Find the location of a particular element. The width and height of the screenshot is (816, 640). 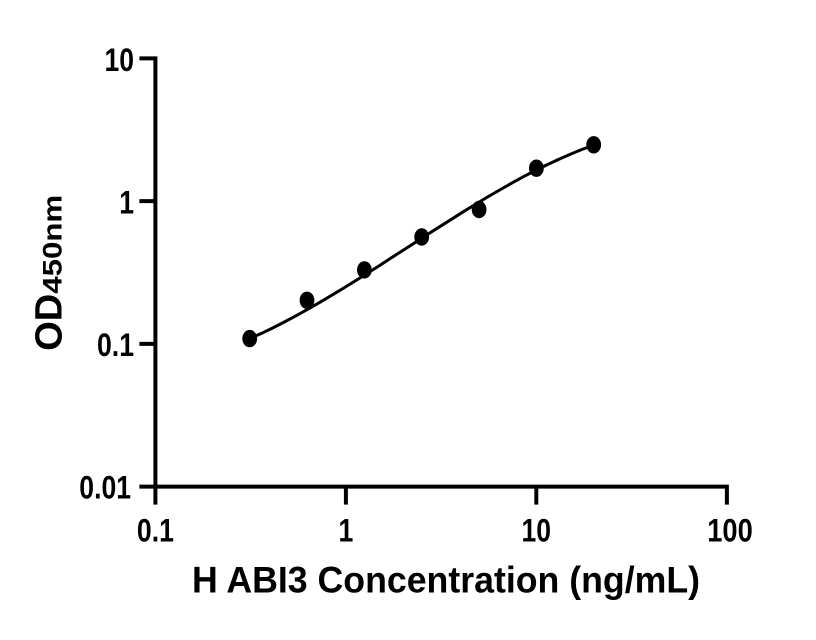

svg-text: 0.01 is located at coordinates (105, 488).